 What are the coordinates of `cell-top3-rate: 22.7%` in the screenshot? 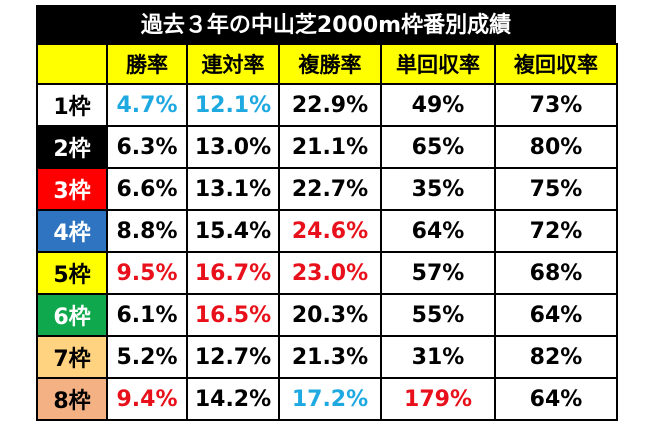 It's located at (330, 189).